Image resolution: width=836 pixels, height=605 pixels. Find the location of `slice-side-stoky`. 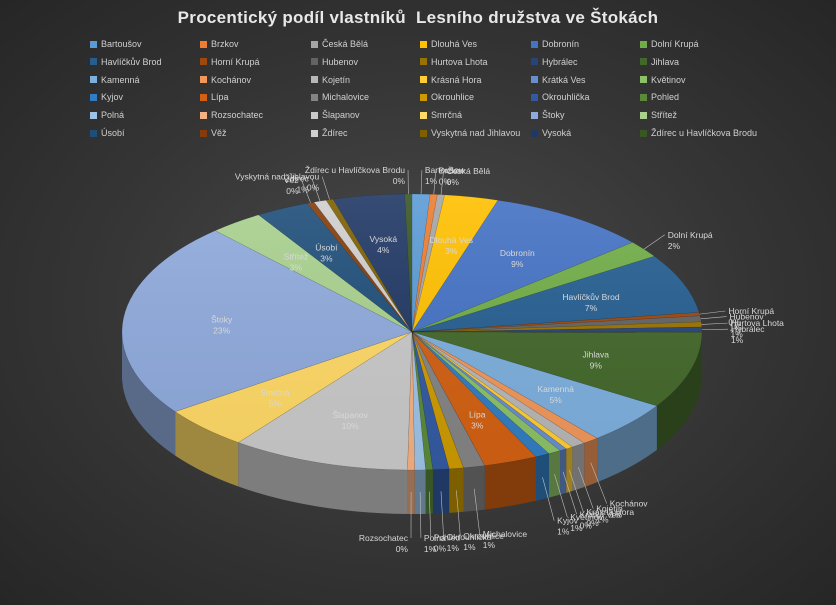

slice-side-stoky is located at coordinates (149, 394).